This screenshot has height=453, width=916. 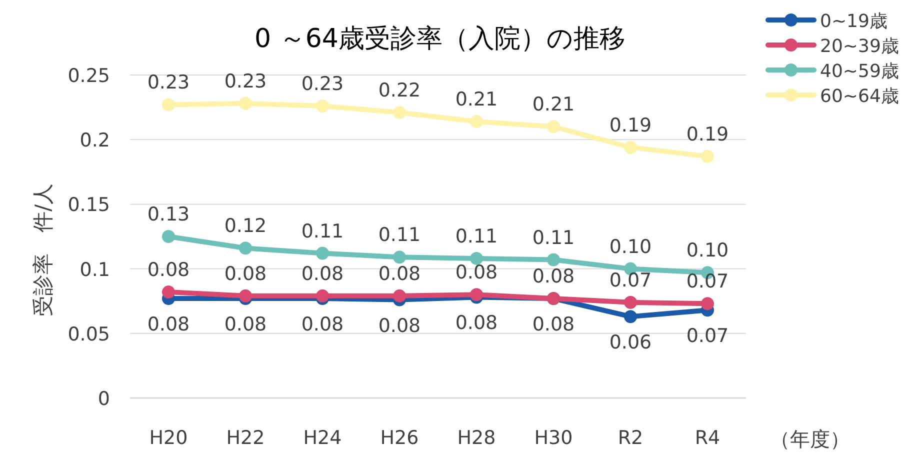 I want to click on x-tick-label: R4, so click(x=707, y=438).